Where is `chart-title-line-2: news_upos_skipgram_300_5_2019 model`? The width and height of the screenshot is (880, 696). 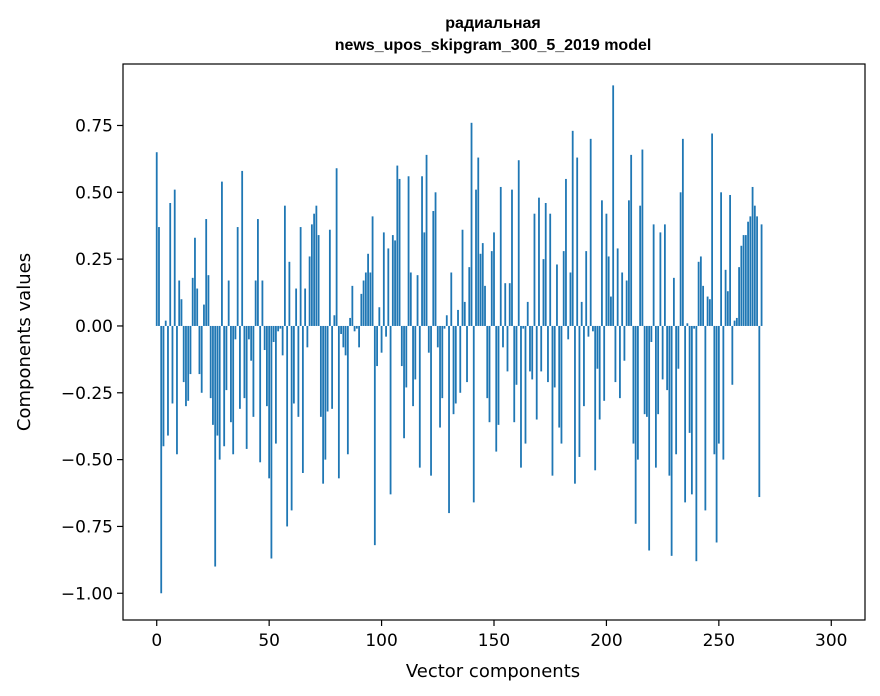 chart-title-line-2: news_upos_skipgram_300_5_2019 model is located at coordinates (493, 45).